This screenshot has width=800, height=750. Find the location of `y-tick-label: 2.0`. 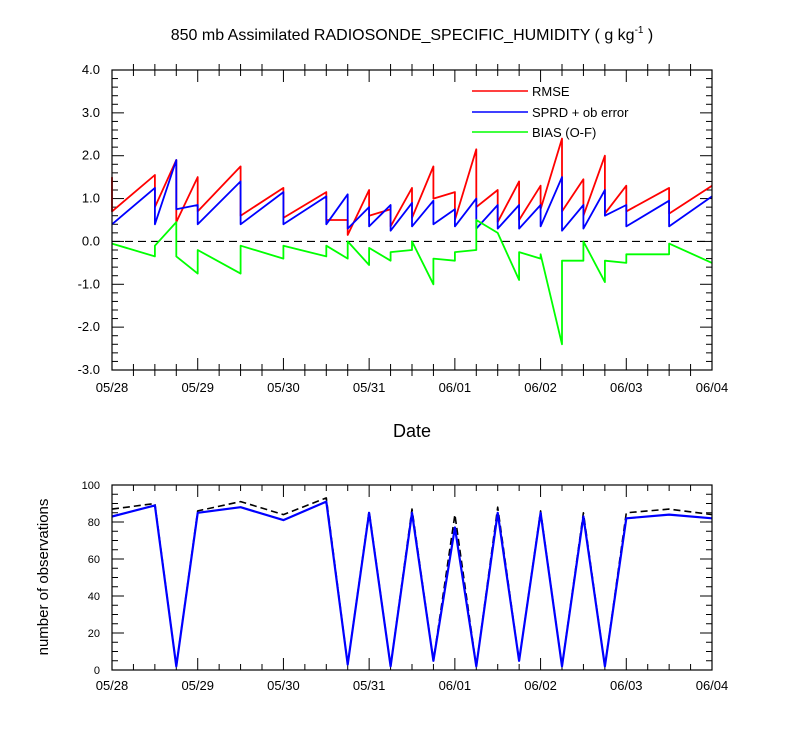

y-tick-label: 2.0 is located at coordinates (91, 155).